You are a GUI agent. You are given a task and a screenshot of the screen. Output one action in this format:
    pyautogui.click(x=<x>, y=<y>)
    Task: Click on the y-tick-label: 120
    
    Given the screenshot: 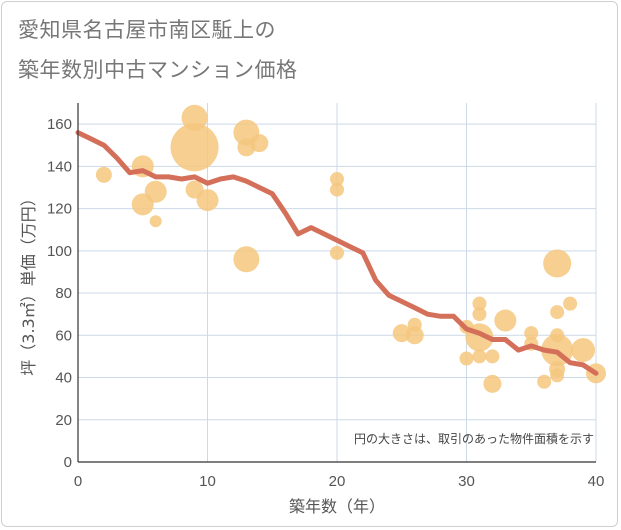 What is the action you would take?
    pyautogui.click(x=59, y=209)
    